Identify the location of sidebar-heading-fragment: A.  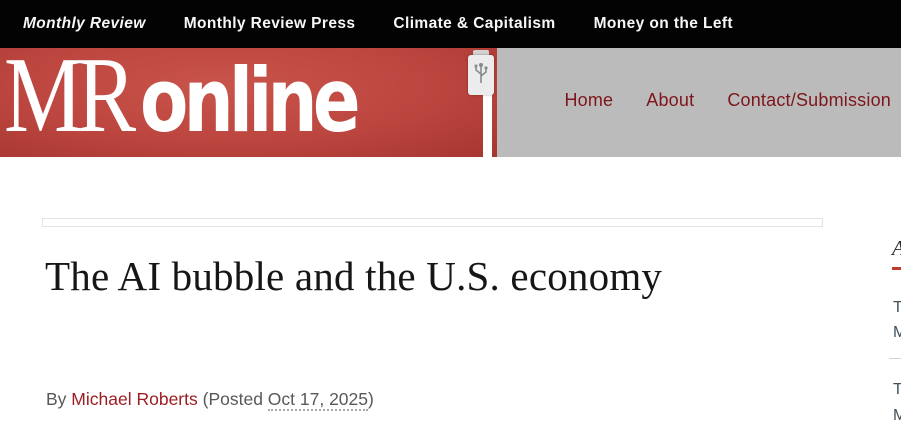
(896, 248).